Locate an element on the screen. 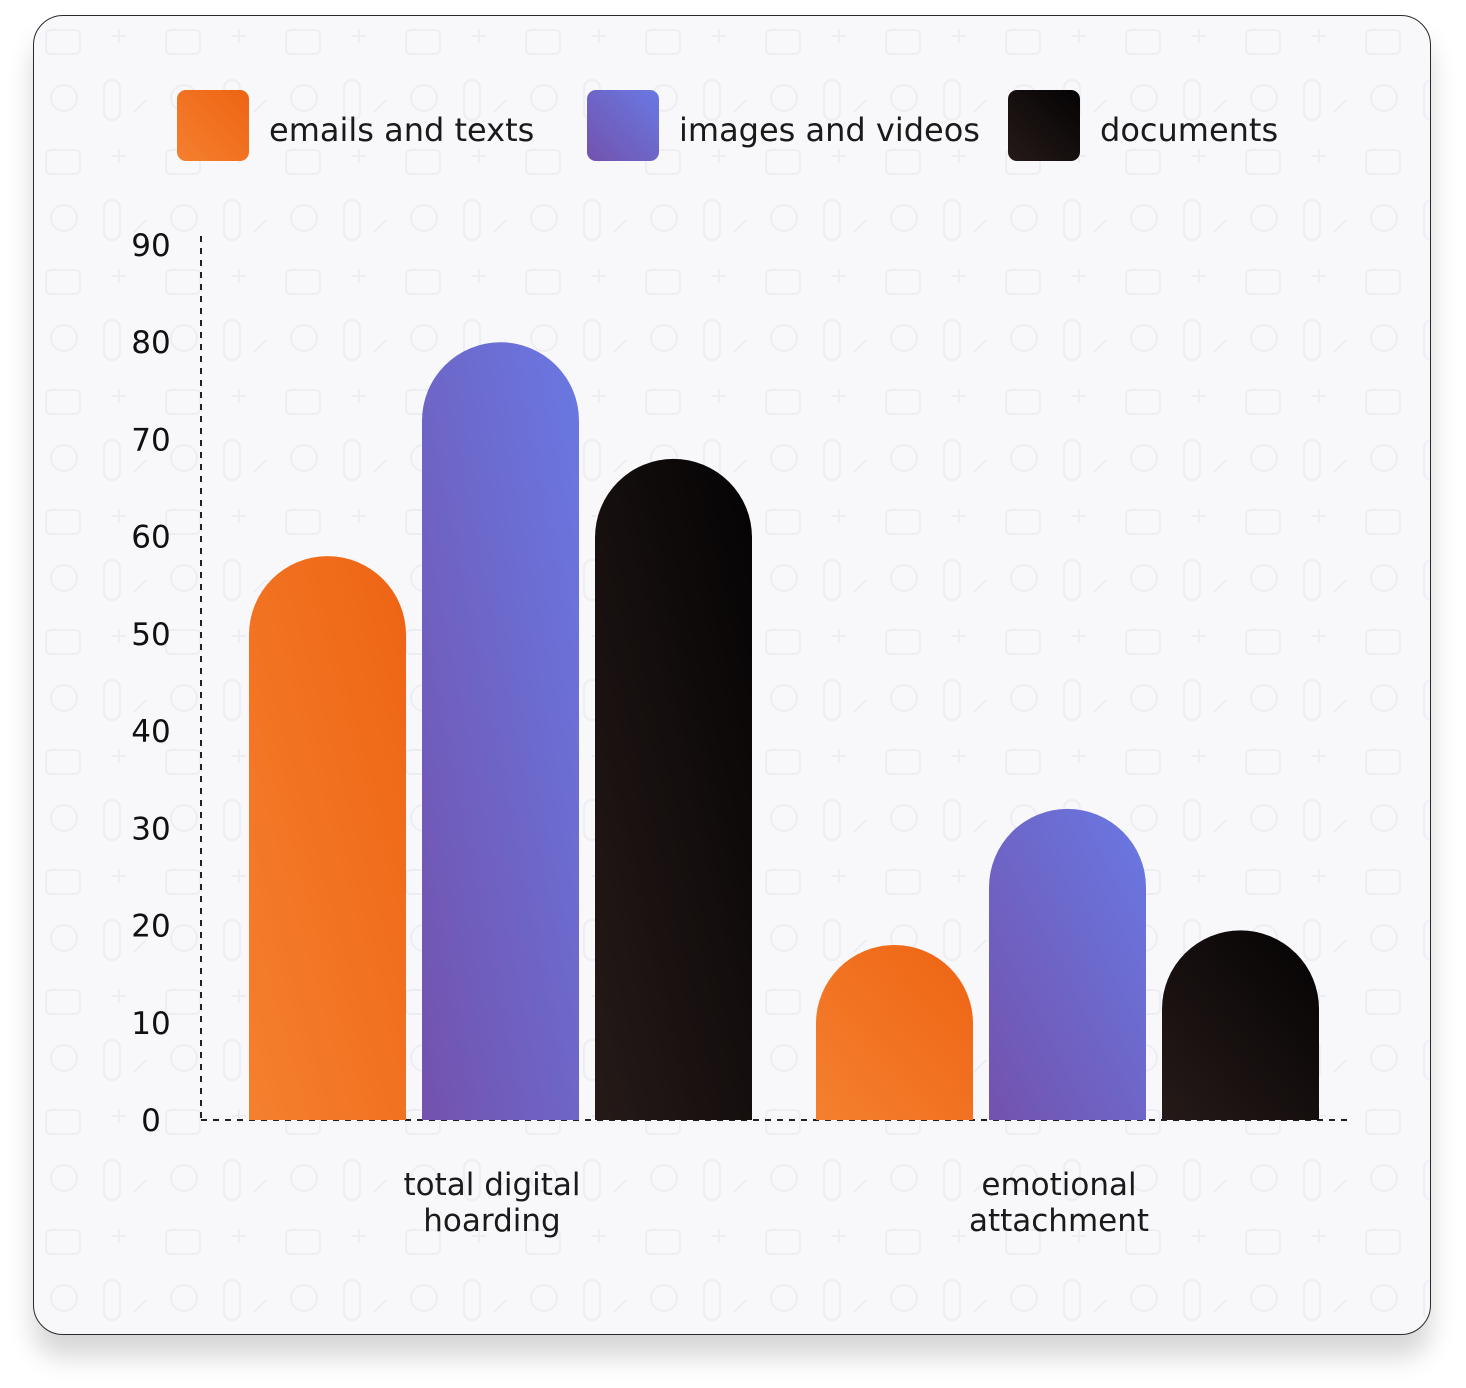 Image resolution: width=1466 pixels, height=1388 pixels. legend-label-images-and-videos: images and videos is located at coordinates (829, 130).